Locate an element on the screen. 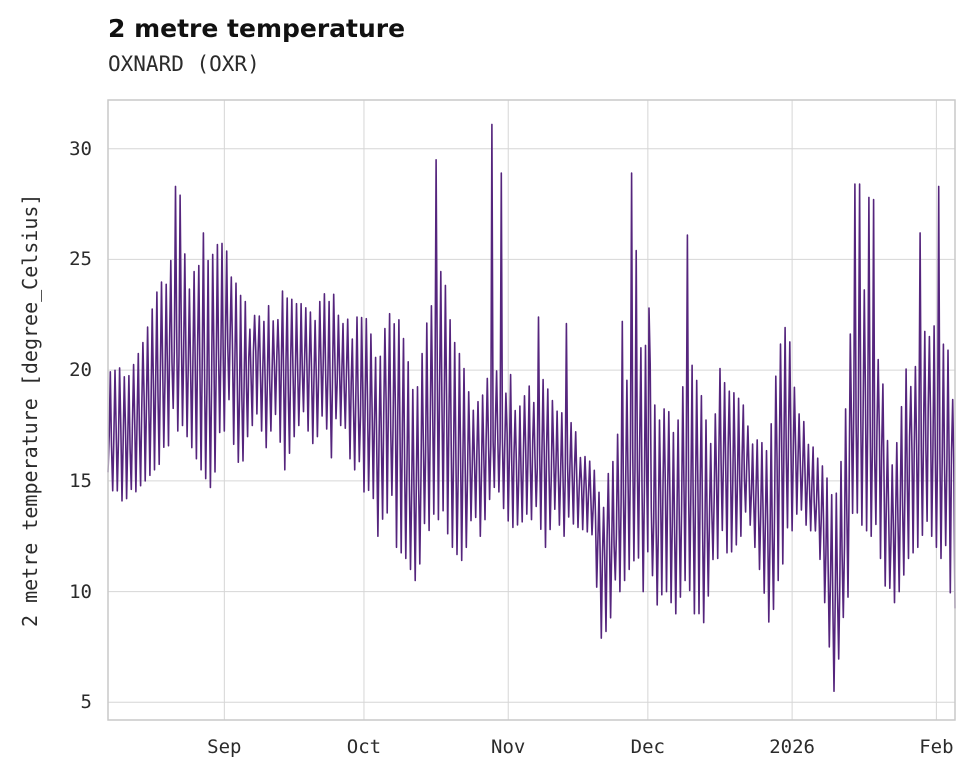 This screenshot has width=980, height=782. y-tick-label: 5 is located at coordinates (86, 702).